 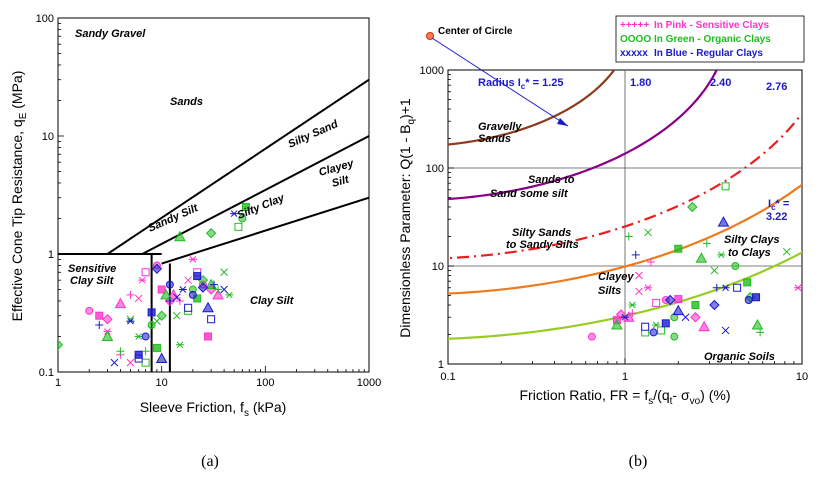 I want to click on a-zone-label: Silt, so click(x=341, y=181).